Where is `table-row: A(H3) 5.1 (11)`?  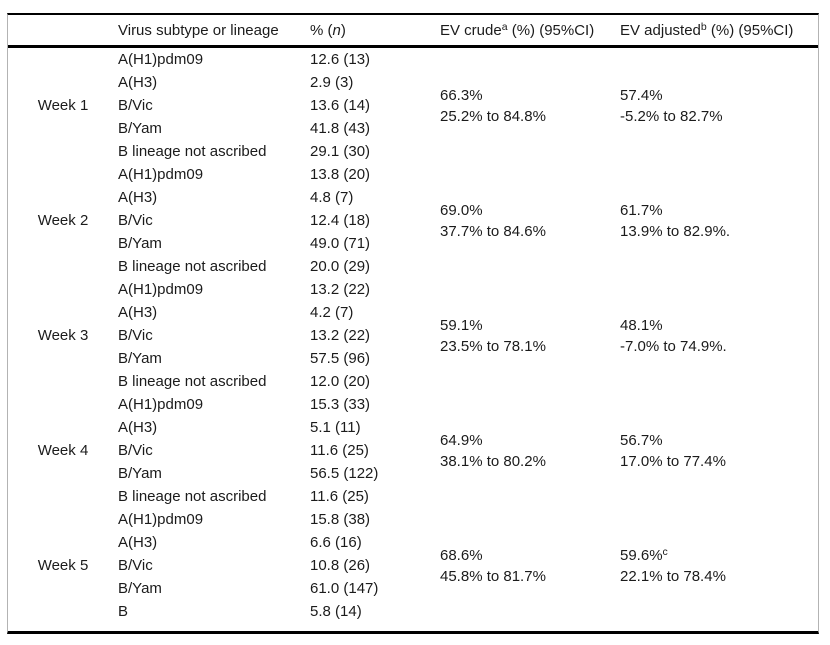
table-row: A(H3) 5.1 (11) is located at coordinates (413, 427).